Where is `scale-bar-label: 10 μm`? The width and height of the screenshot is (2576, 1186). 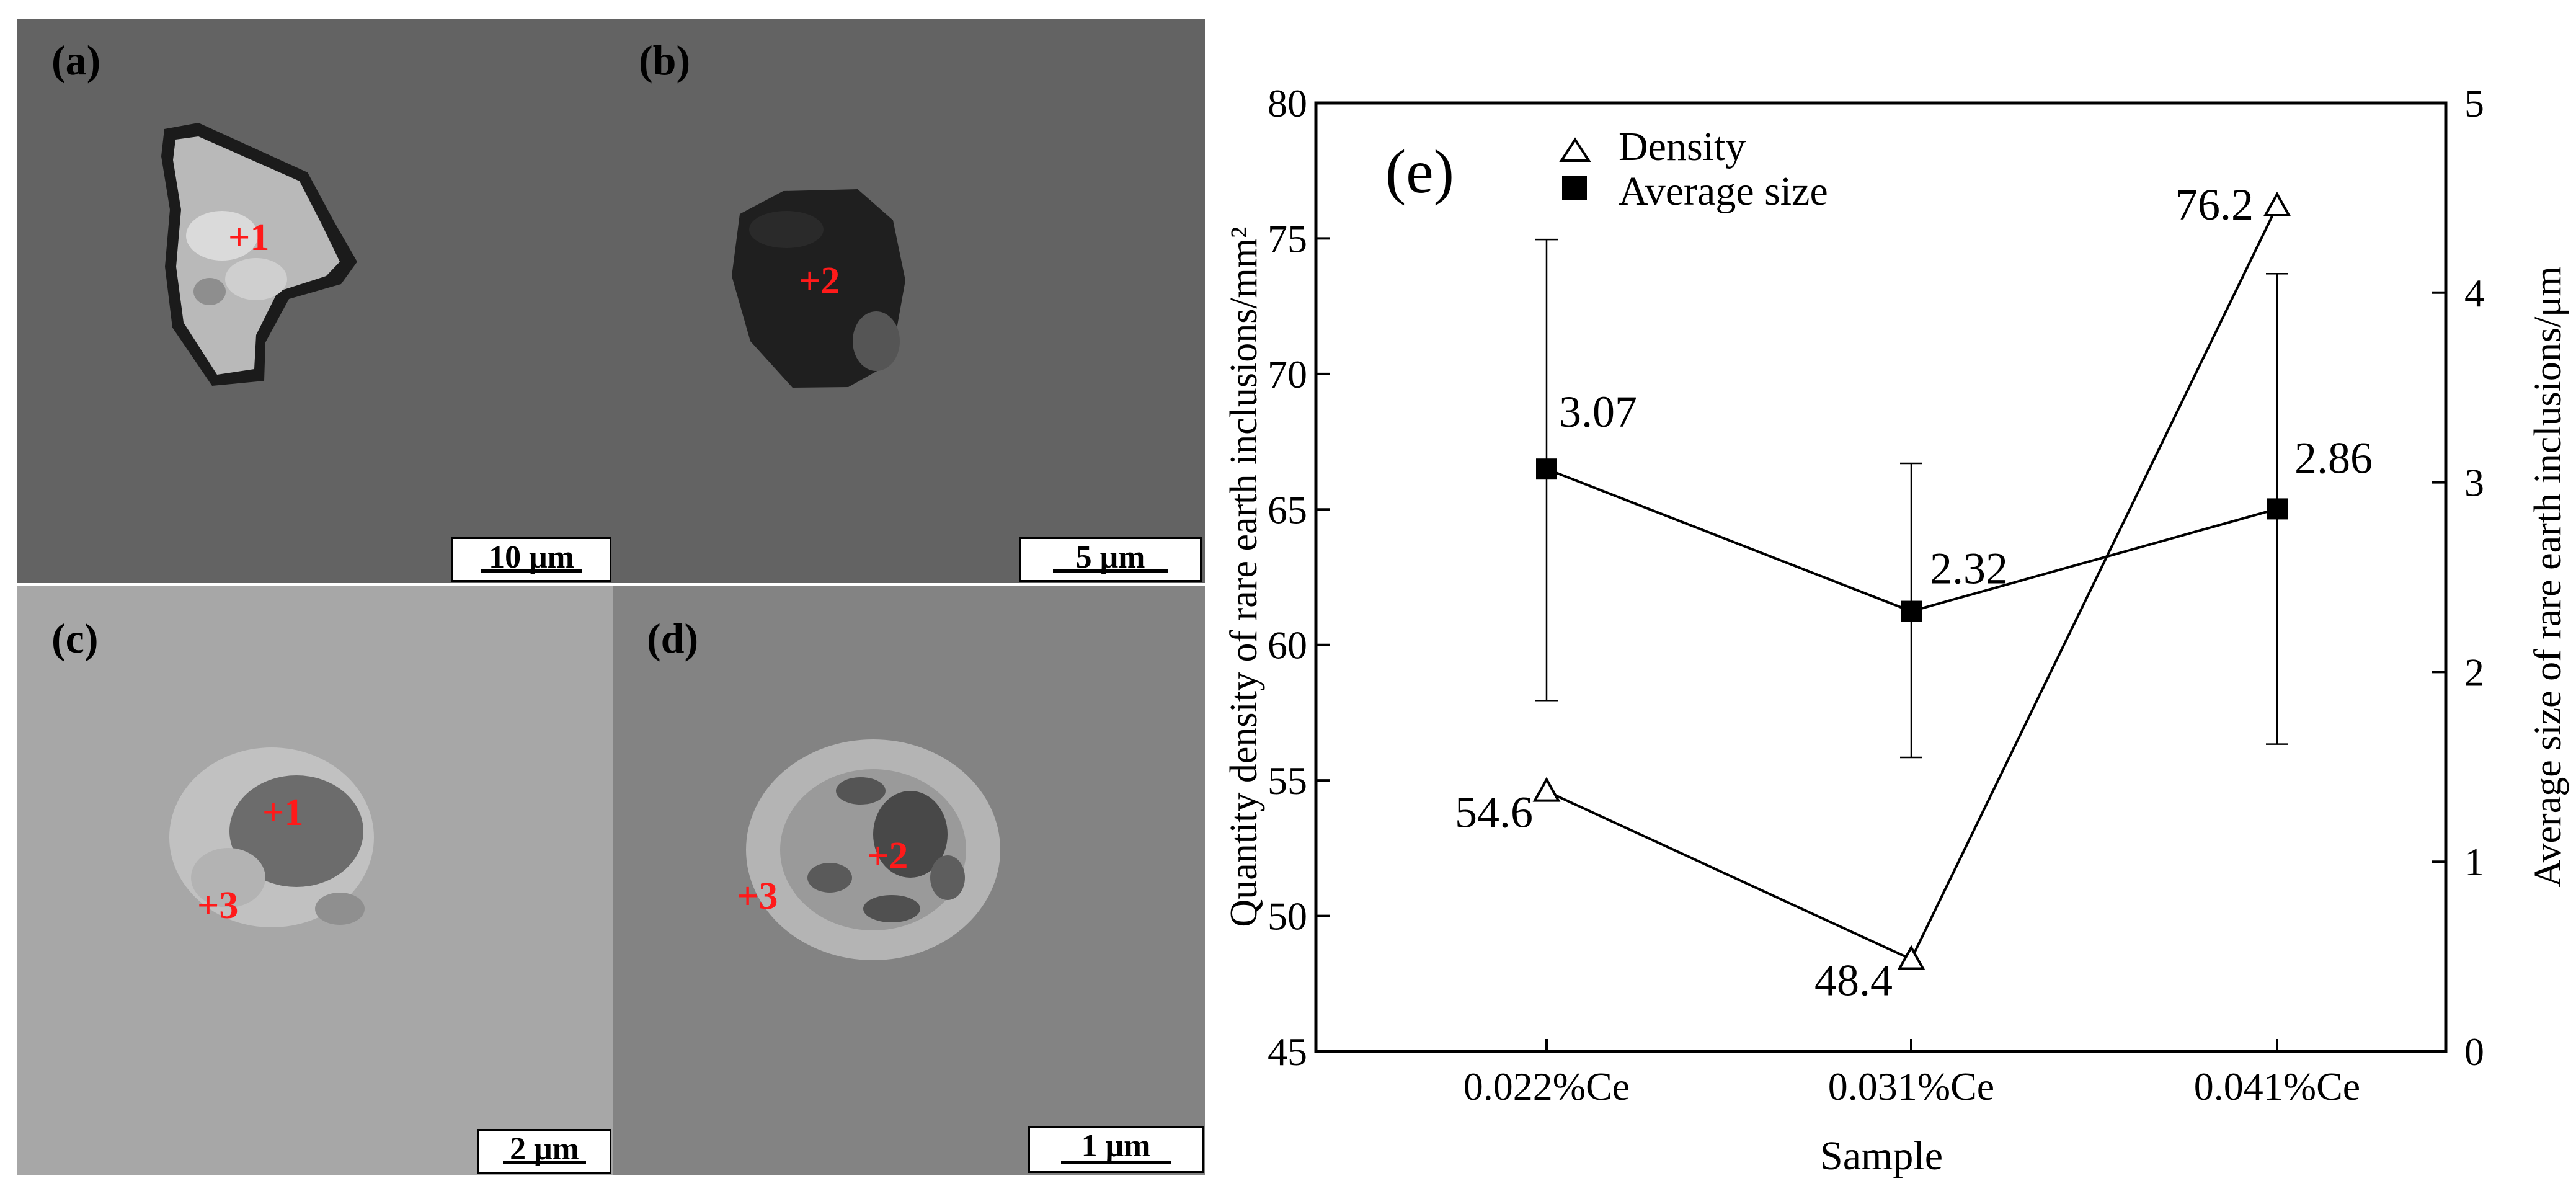 scale-bar-label: 10 μm is located at coordinates (531, 557).